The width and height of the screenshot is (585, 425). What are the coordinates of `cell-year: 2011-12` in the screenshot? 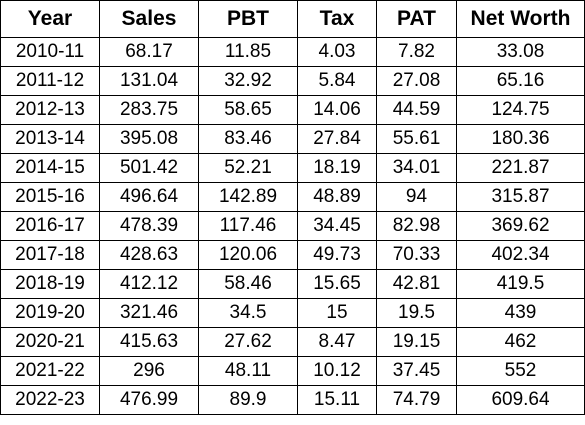 It's located at (50, 81).